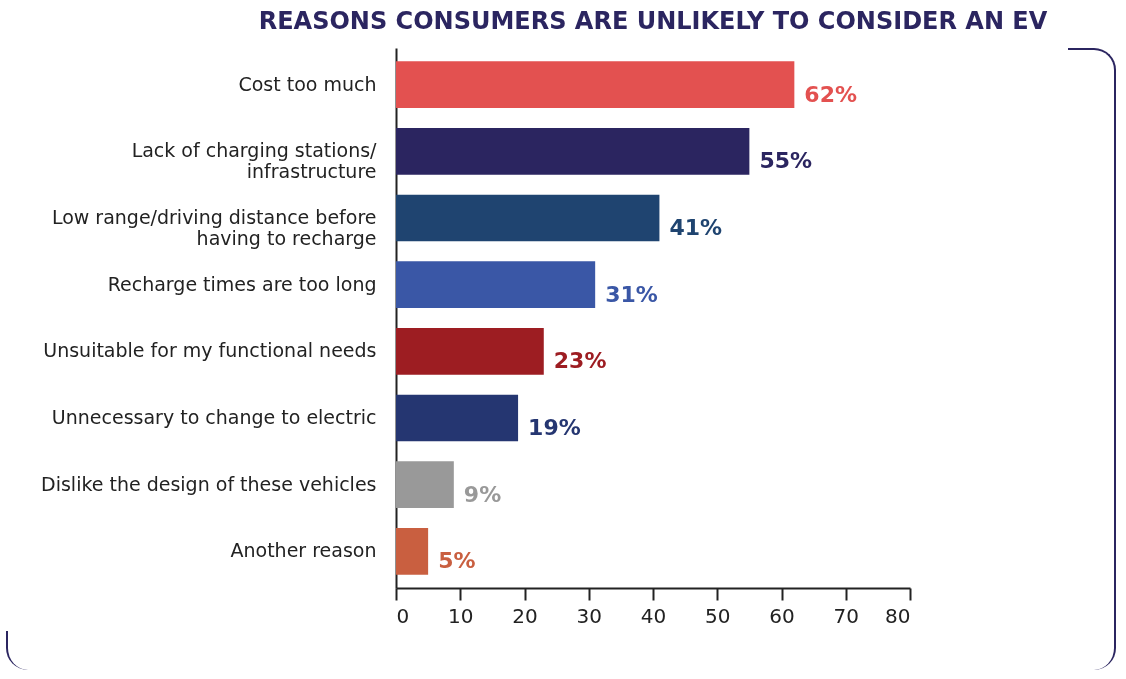  What do you see at coordinates (457, 561) in the screenshot?
I see `data-label: 5%` at bounding box center [457, 561].